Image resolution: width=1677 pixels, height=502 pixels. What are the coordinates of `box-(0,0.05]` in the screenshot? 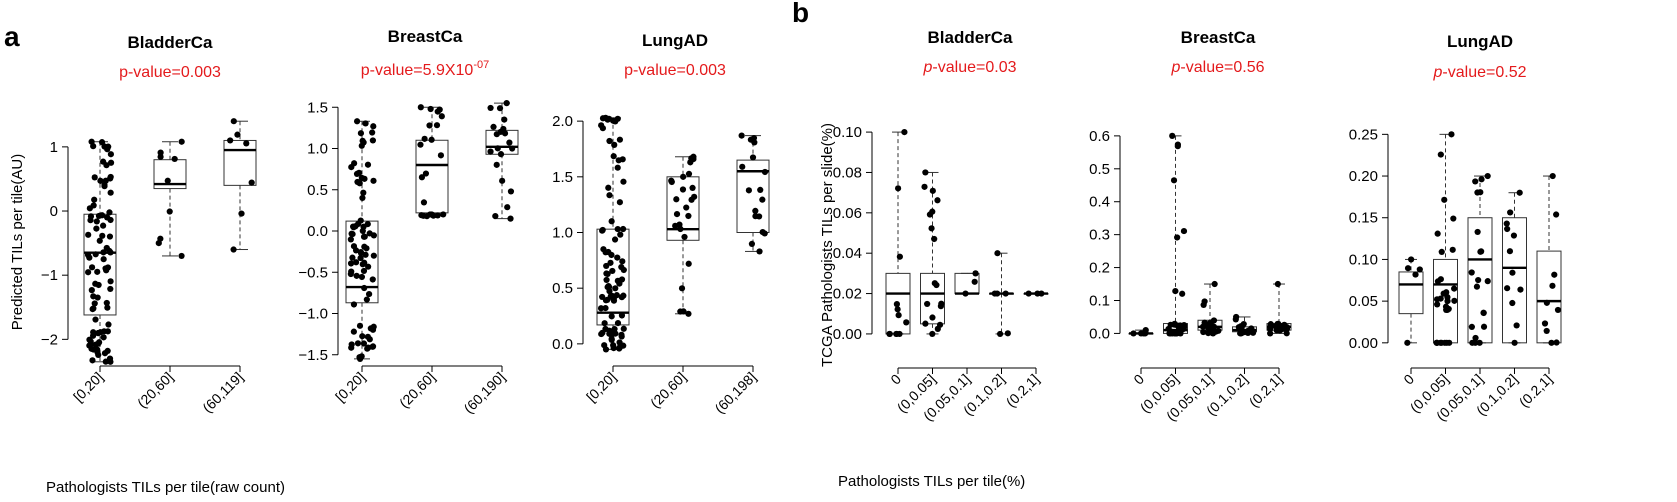 It's located at (1175, 234).